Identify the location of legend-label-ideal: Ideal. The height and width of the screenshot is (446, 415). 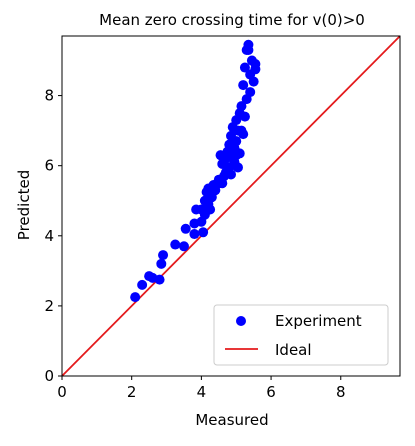
(293, 350).